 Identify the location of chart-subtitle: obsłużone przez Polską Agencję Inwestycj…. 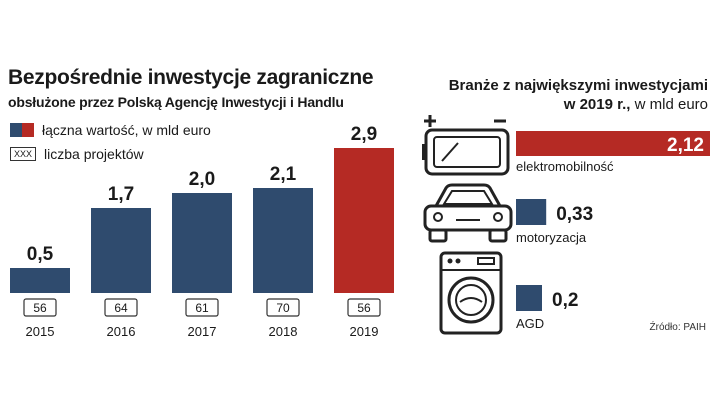
(176, 102).